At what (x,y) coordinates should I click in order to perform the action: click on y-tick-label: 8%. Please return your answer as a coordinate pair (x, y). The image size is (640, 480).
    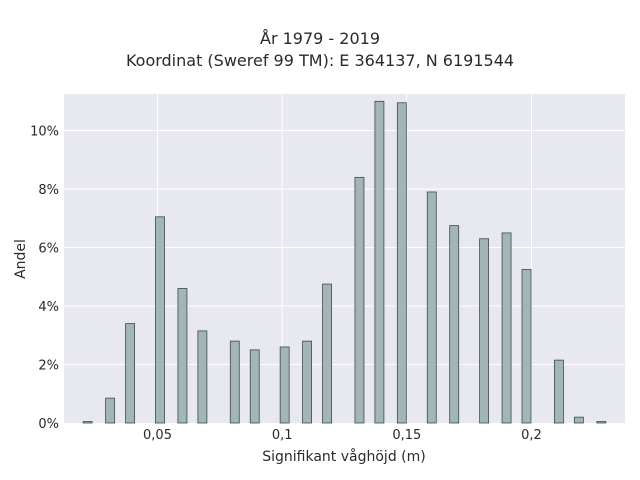
    Looking at the image, I should click on (48, 190).